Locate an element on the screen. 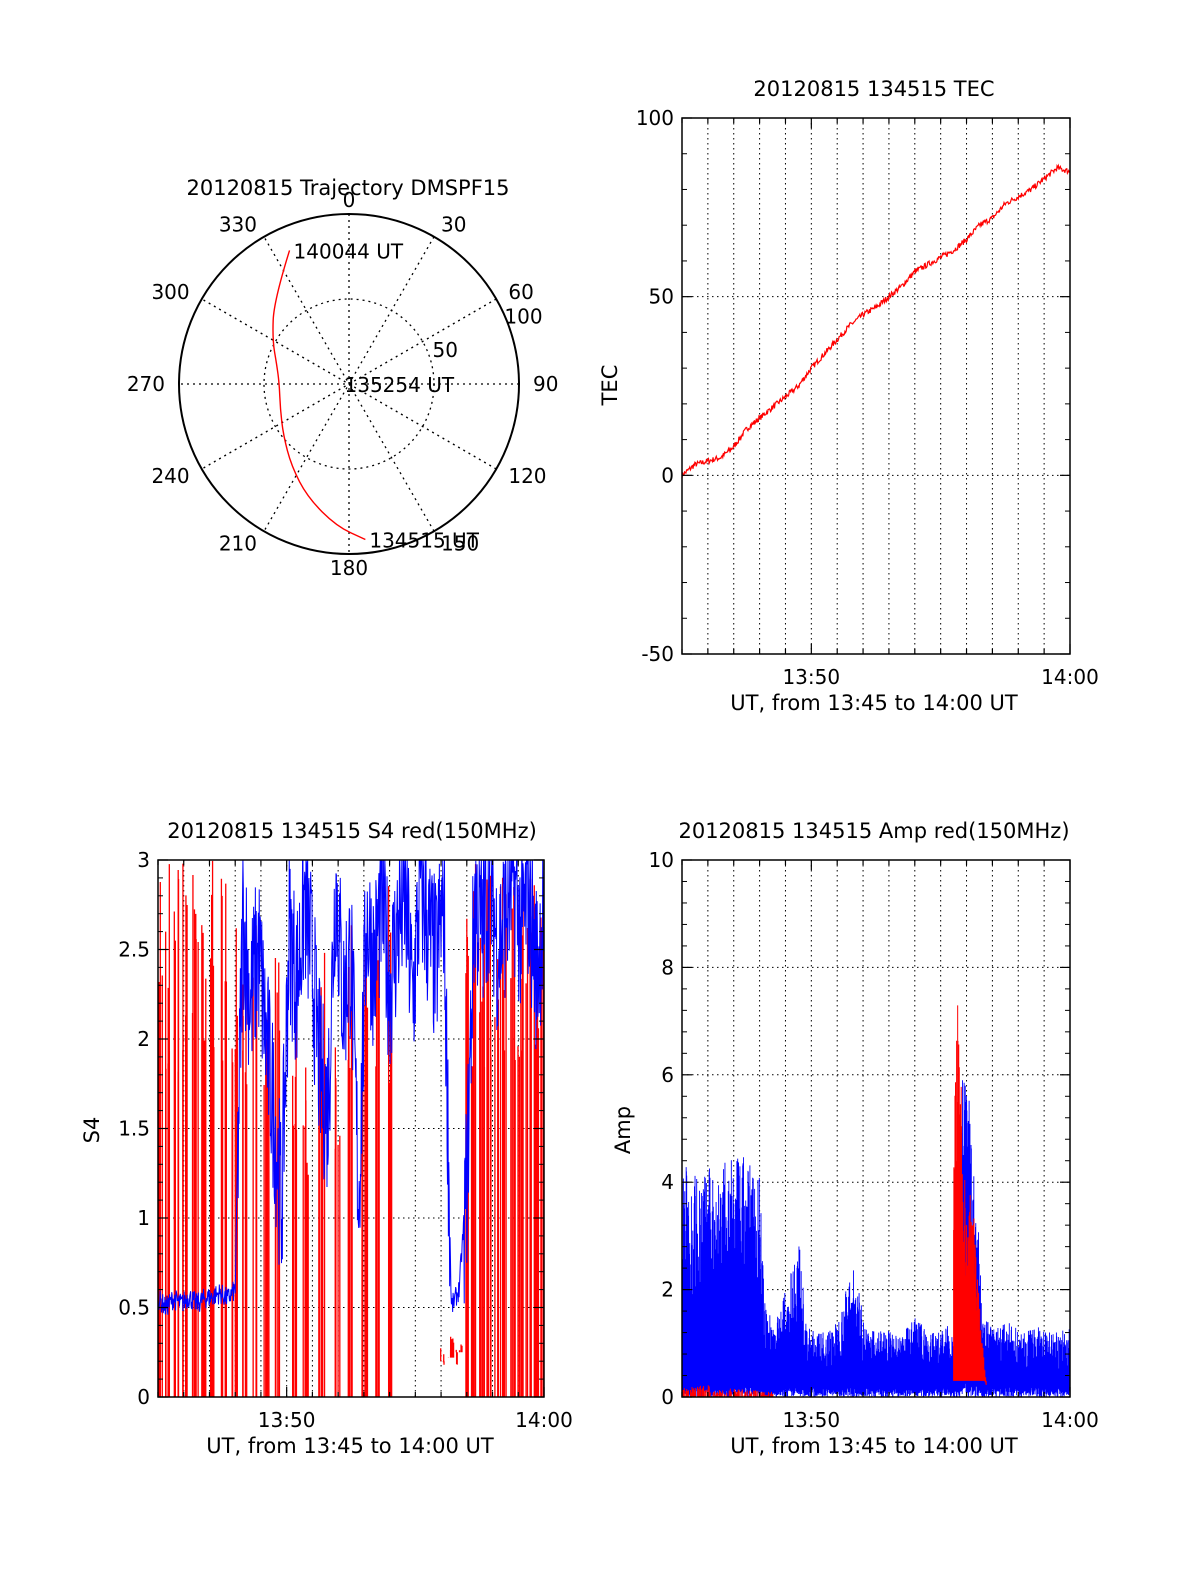  polar-annotations: 140044 UT 135254 UT 134515 UT is located at coordinates (387, 395).